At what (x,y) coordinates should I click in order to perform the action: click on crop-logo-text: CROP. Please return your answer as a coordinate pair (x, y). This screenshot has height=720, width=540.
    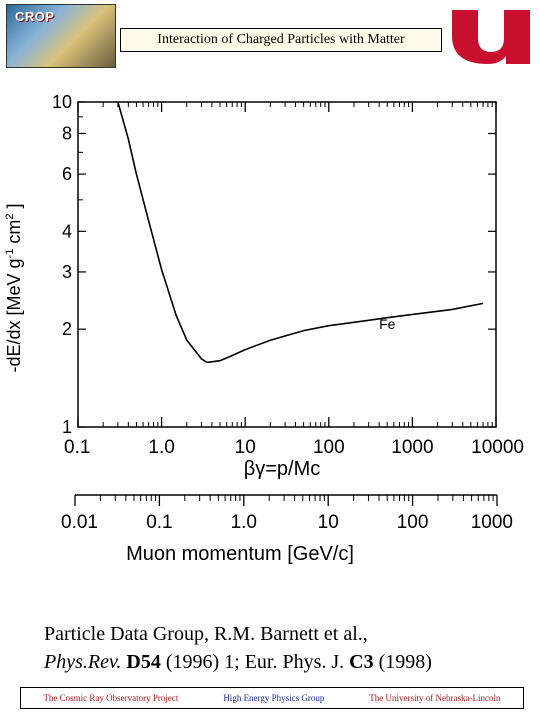
    Looking at the image, I should click on (35, 16).